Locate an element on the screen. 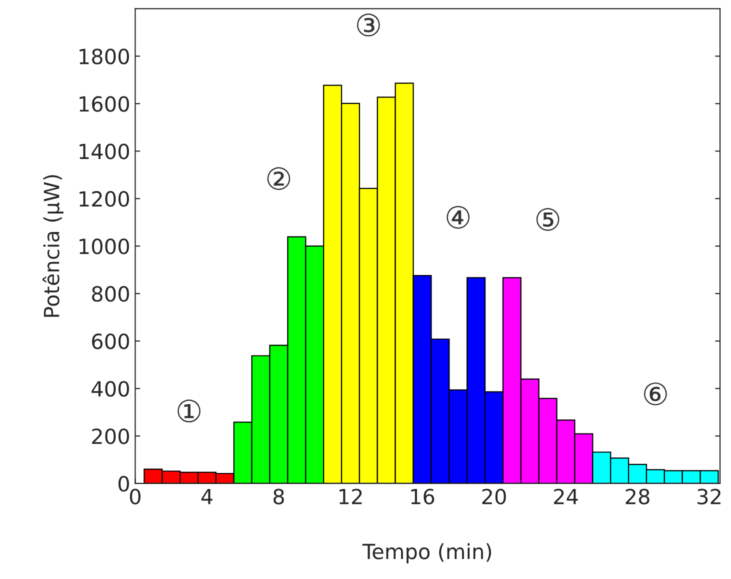 The image size is (731, 579). y-axis-title: Potência (µW) is located at coordinates (53, 246).